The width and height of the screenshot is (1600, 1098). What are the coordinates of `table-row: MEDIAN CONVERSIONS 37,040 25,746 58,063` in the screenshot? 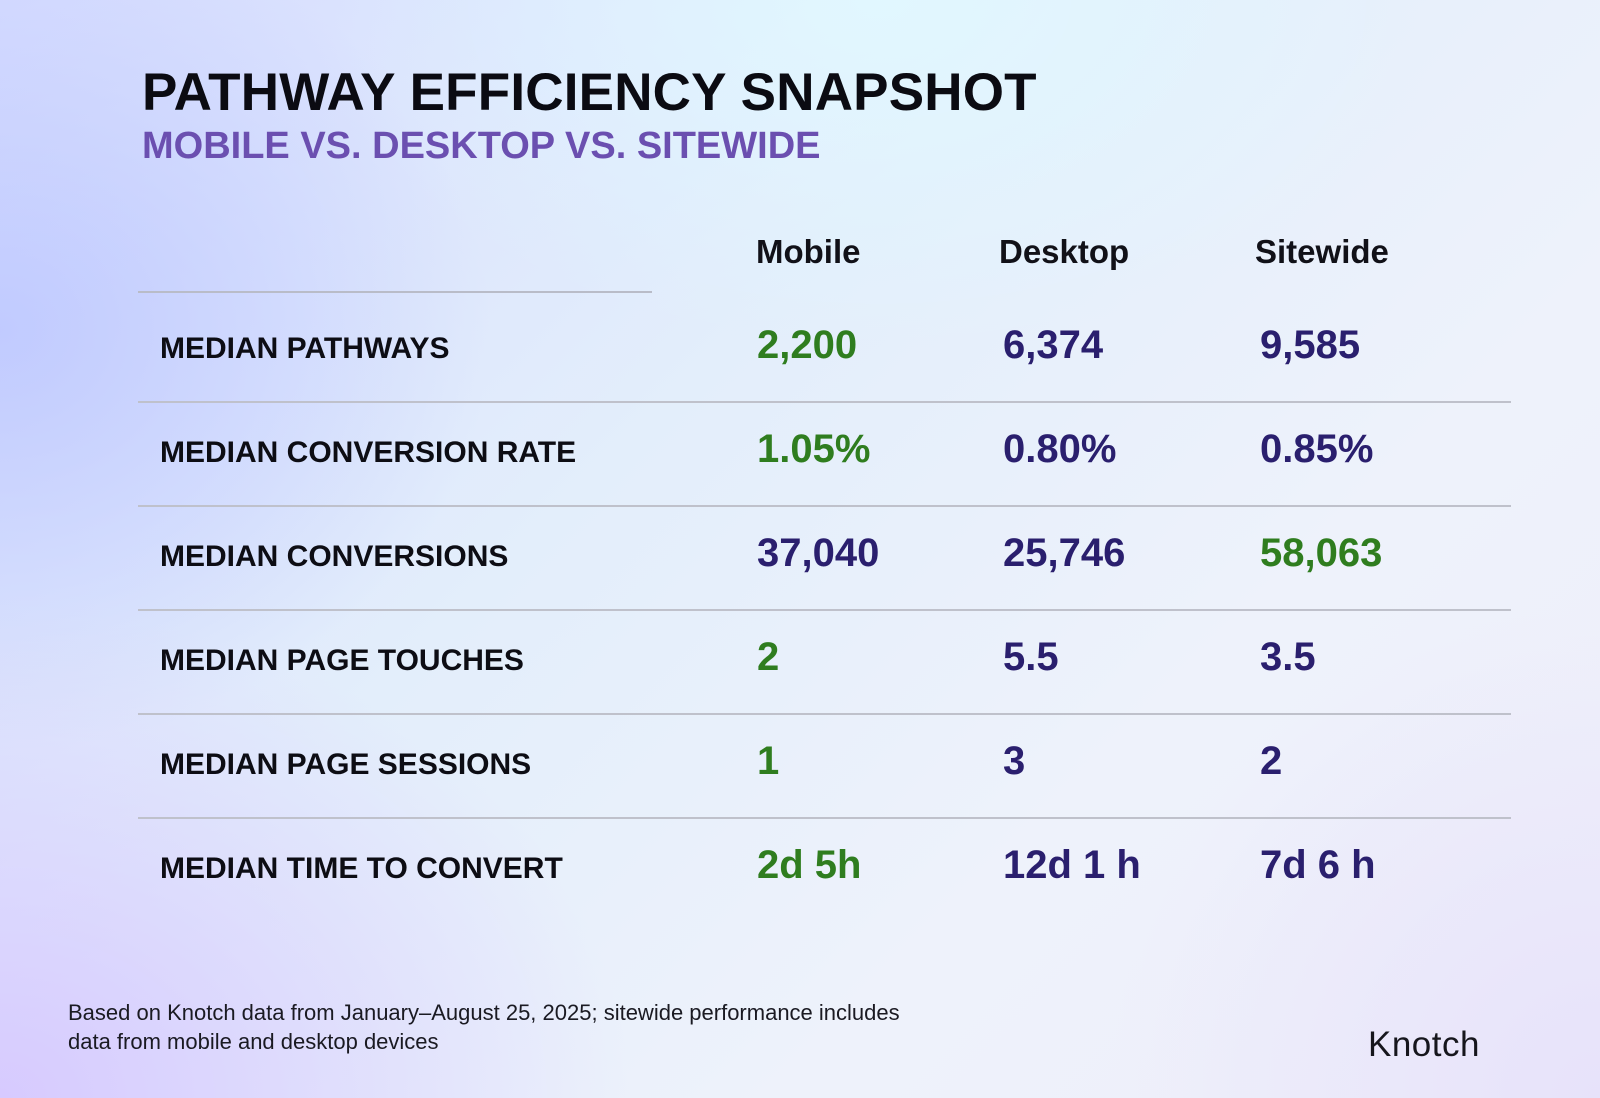 It's located at (800, 559).